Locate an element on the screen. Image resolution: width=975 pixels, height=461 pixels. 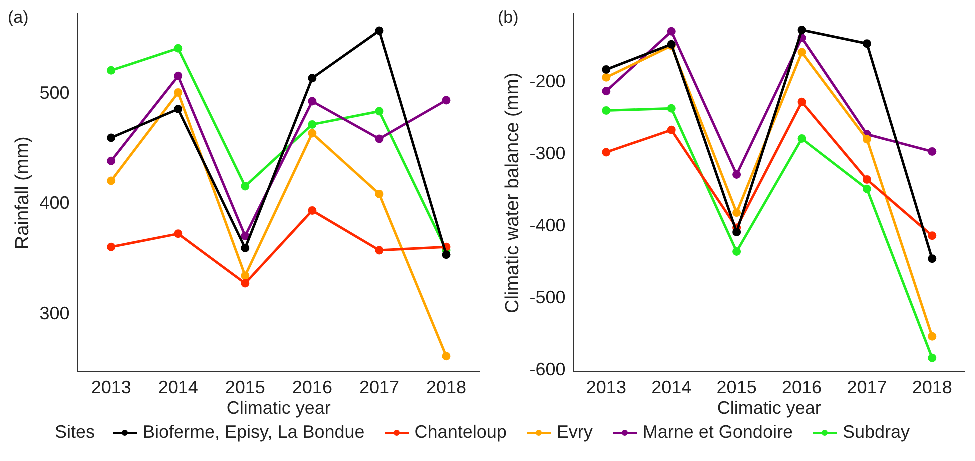
y-tick-label: 300 is located at coordinates (55, 313).